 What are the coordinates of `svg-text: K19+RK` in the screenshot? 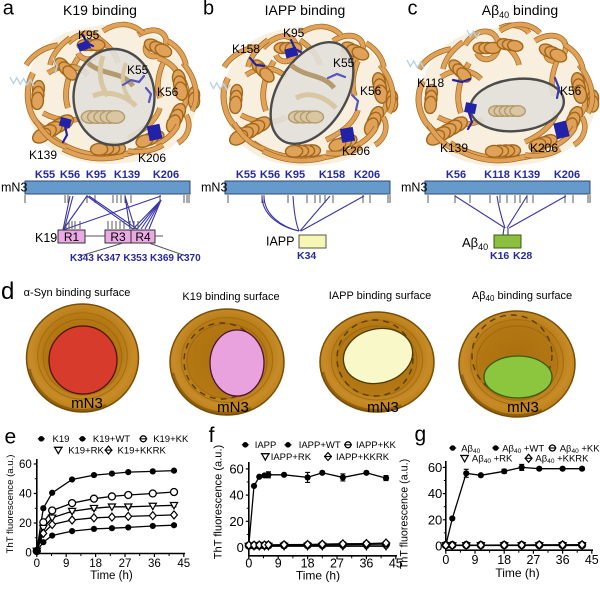 It's located at (86, 450).